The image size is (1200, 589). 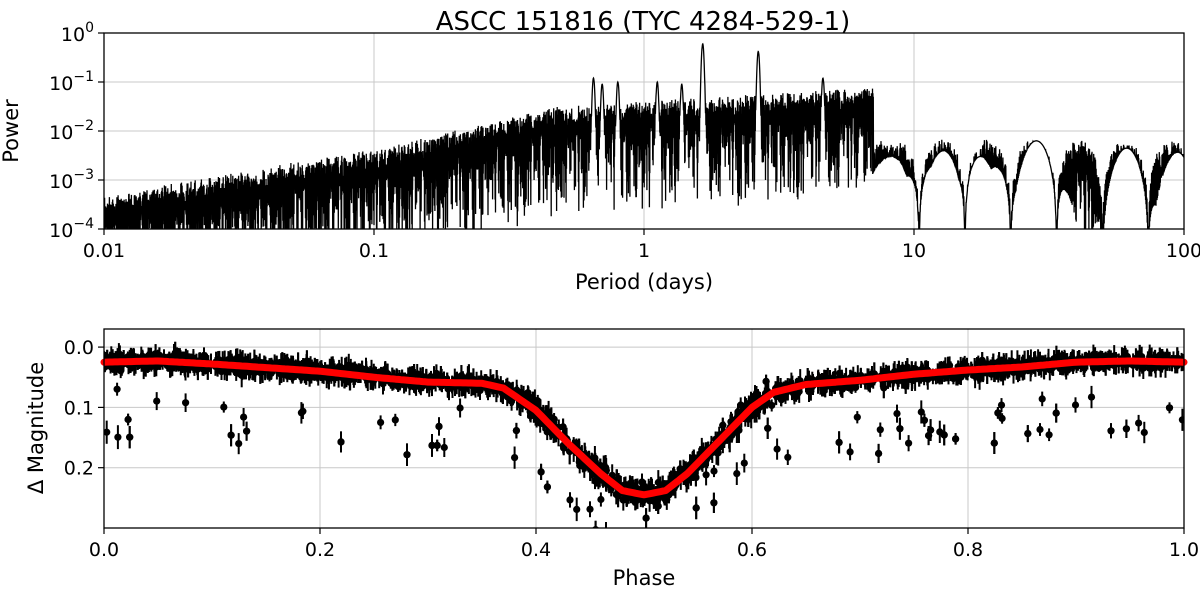 I want to click on lightcurve-x-tick-label: 0.8, so click(x=968, y=550).